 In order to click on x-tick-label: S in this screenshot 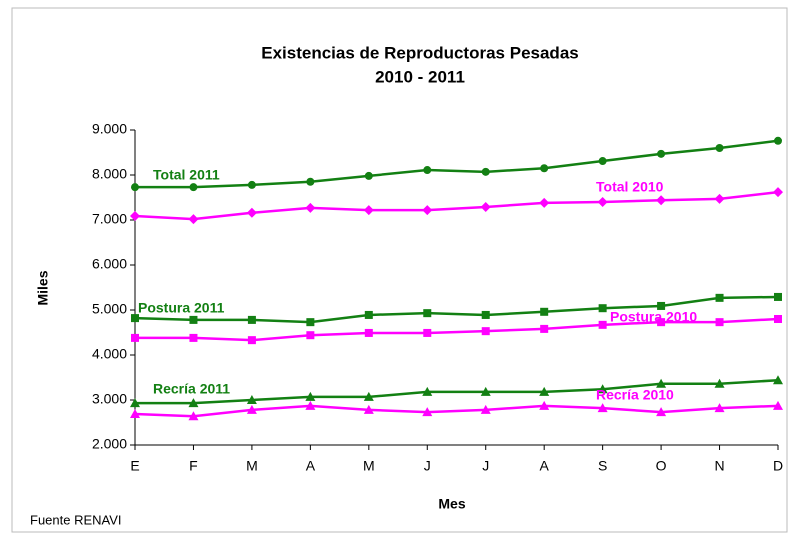, I will do `click(602, 466)`.